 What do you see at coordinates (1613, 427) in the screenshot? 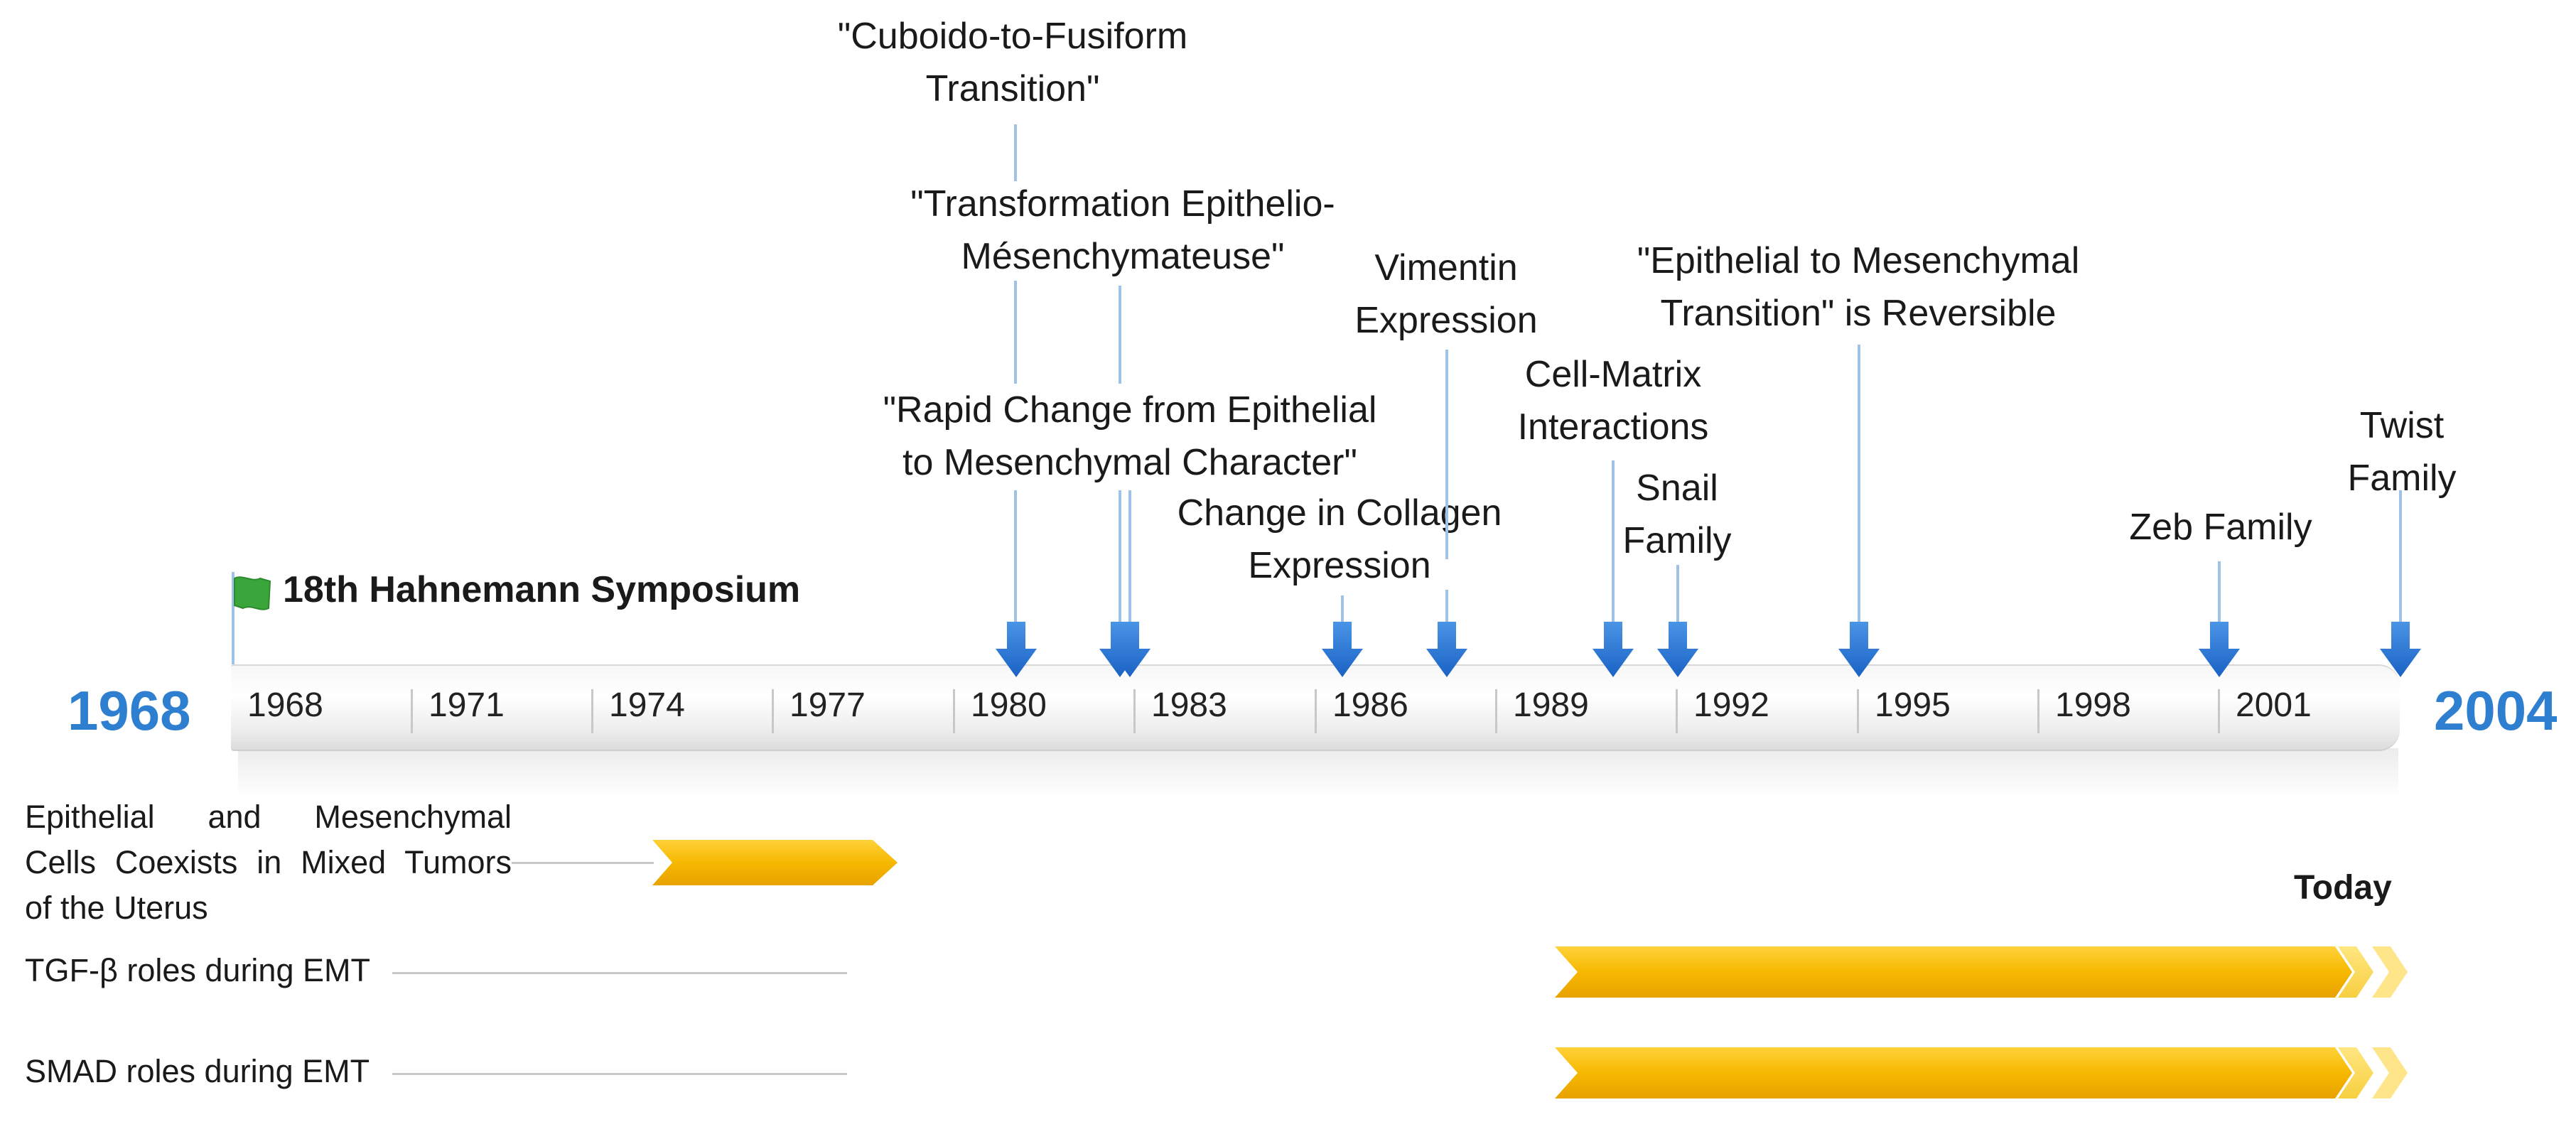
I see `event-label-line: Interactions` at bounding box center [1613, 427].